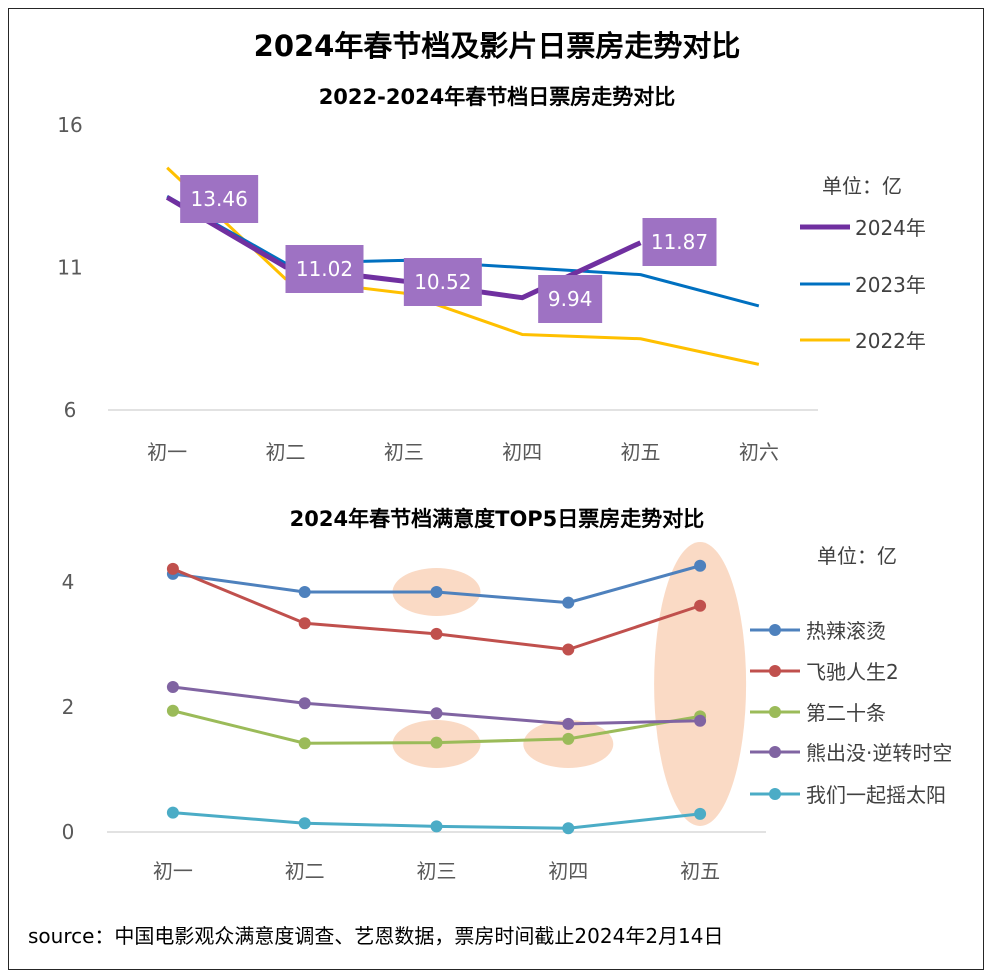 Image resolution: width=994 pixels, height=978 pixels. What do you see at coordinates (879, 753) in the screenshot?
I see `chart2-legend-label: 熊出没·逆转时空` at bounding box center [879, 753].